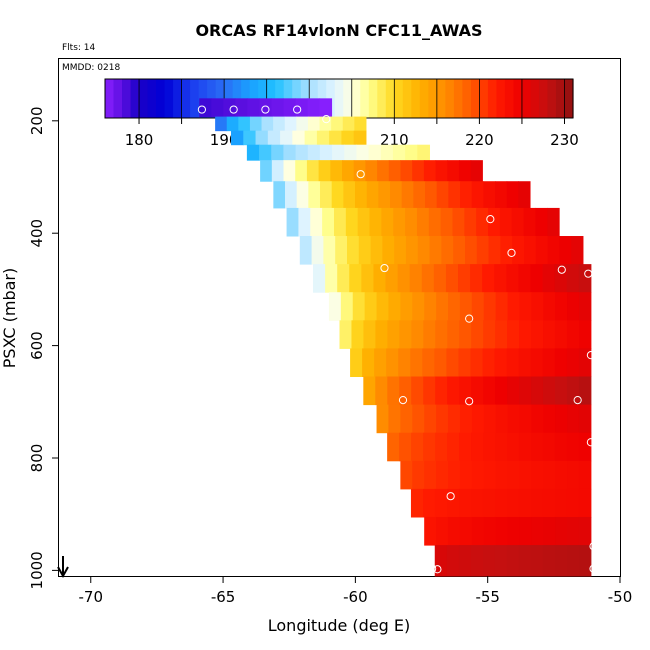  I want to click on y-tick-label: 800, so click(37, 458).